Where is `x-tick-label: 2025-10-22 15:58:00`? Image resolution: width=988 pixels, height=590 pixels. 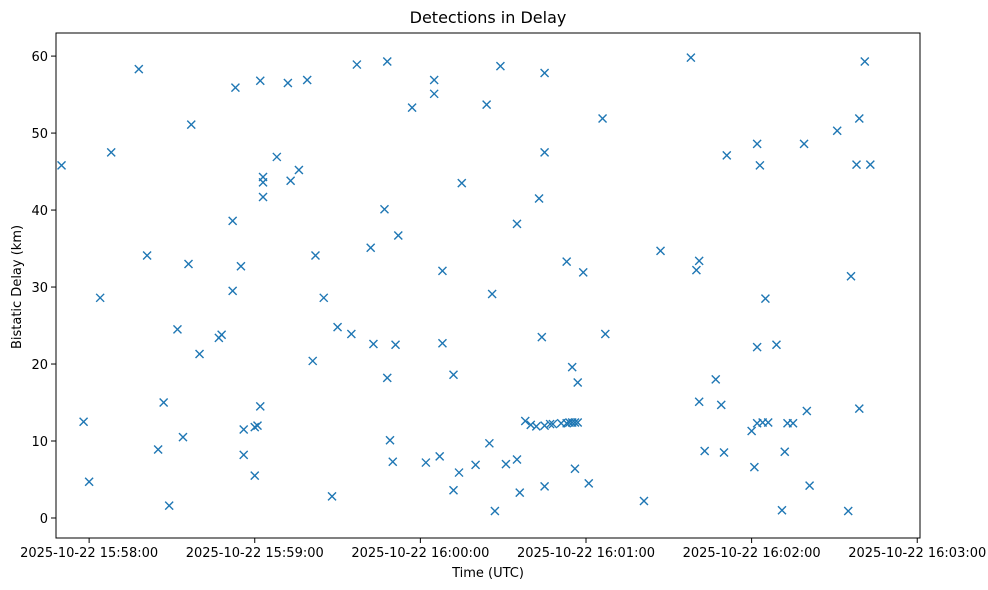
x-tick-label: 2025-10-22 15:58:00 is located at coordinates (89, 553).